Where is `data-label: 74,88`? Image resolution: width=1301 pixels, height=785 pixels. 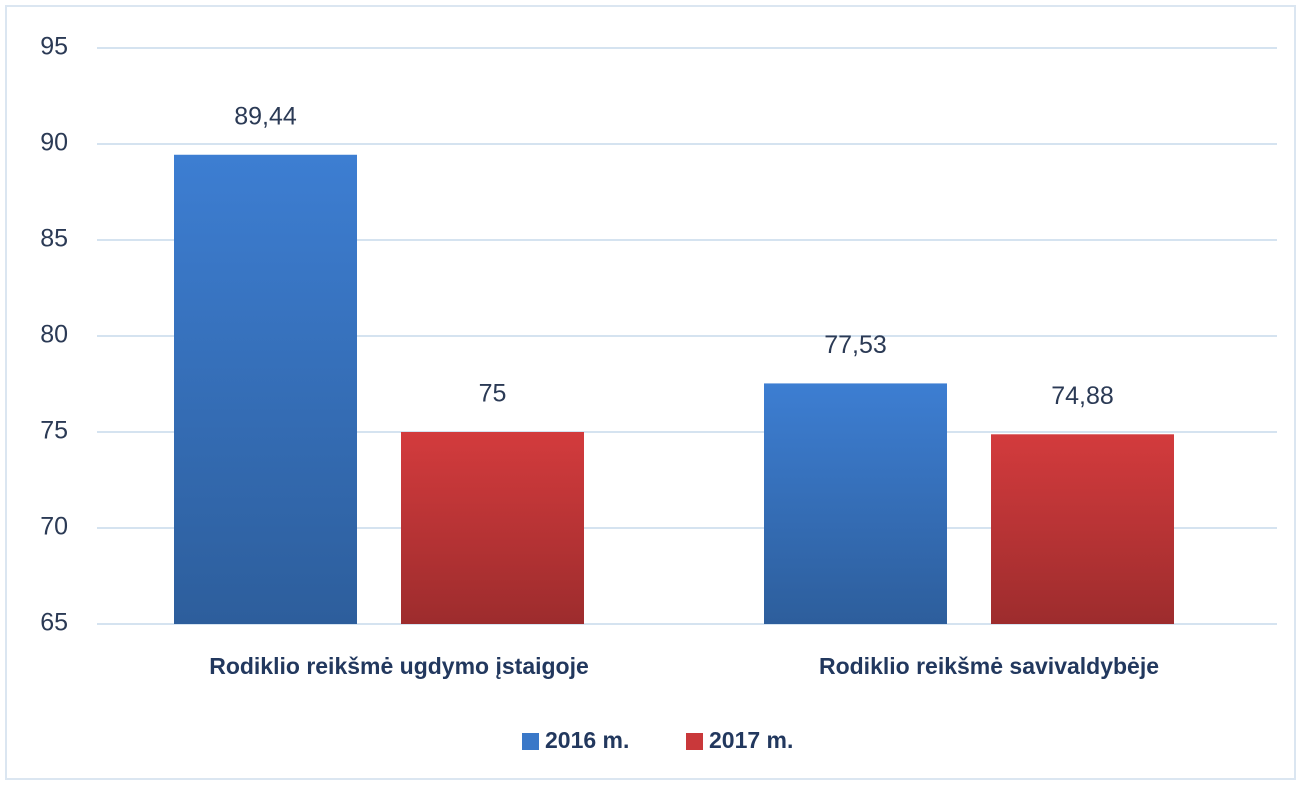 data-label: 74,88 is located at coordinates (1082, 396).